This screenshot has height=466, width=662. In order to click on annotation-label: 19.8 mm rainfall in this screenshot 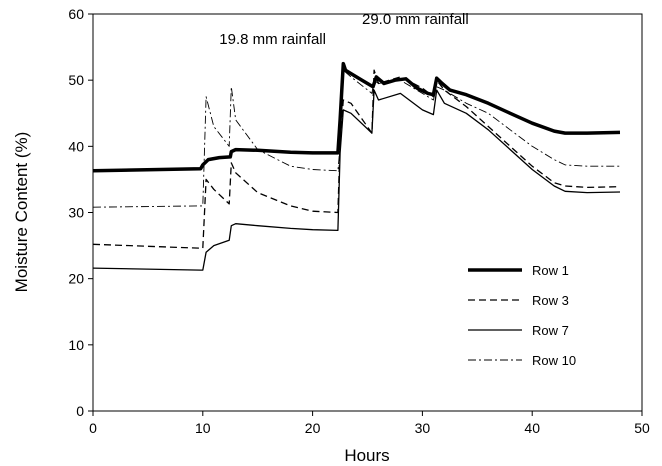, I will do `click(272, 39)`.